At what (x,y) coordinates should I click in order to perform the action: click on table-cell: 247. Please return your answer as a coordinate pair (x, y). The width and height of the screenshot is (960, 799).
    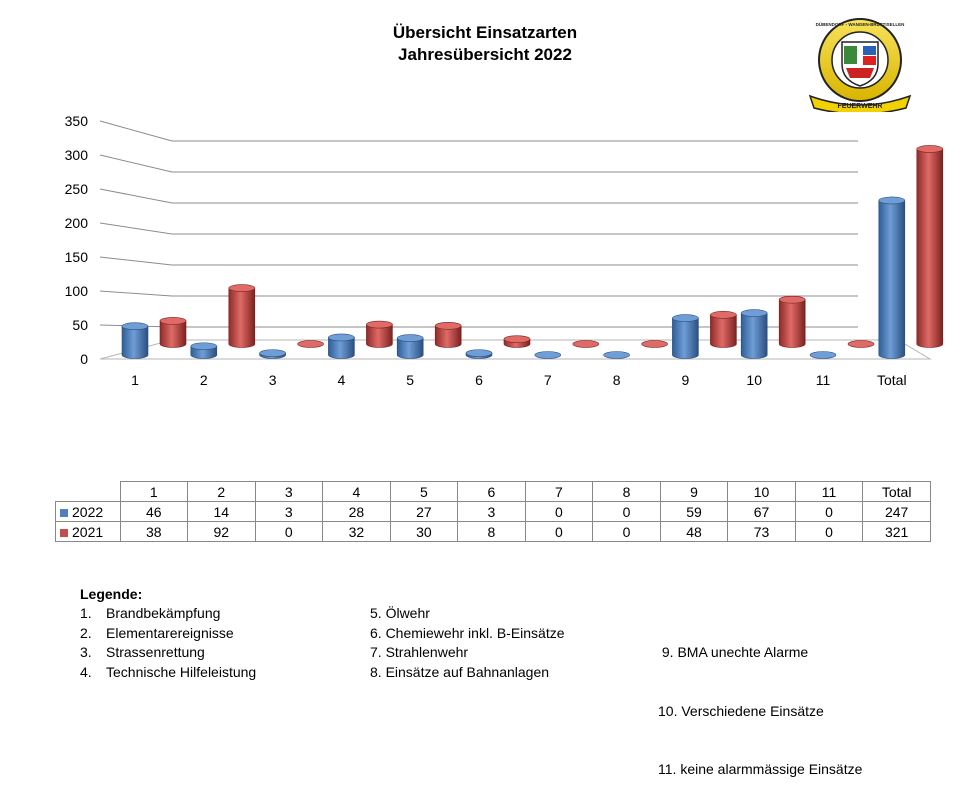
    Looking at the image, I should click on (896, 511).